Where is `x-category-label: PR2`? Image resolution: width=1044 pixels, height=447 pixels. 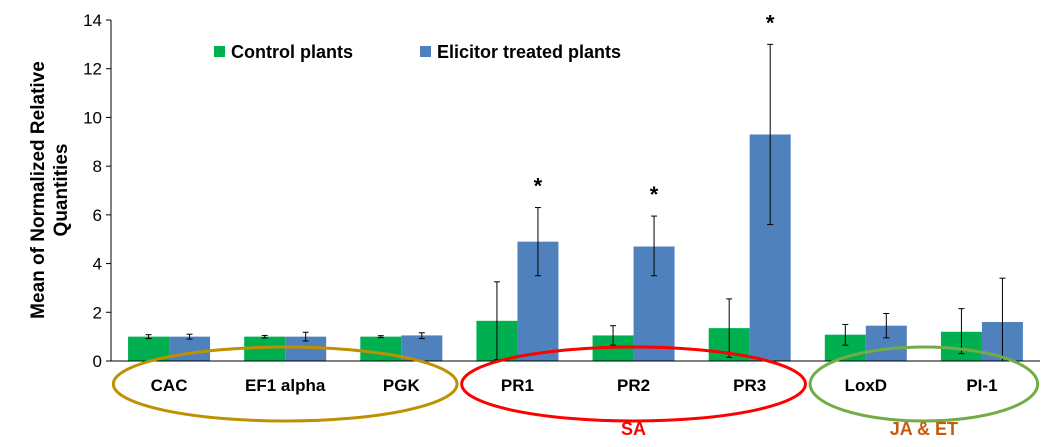
x-category-label: PR2 is located at coordinates (633, 385).